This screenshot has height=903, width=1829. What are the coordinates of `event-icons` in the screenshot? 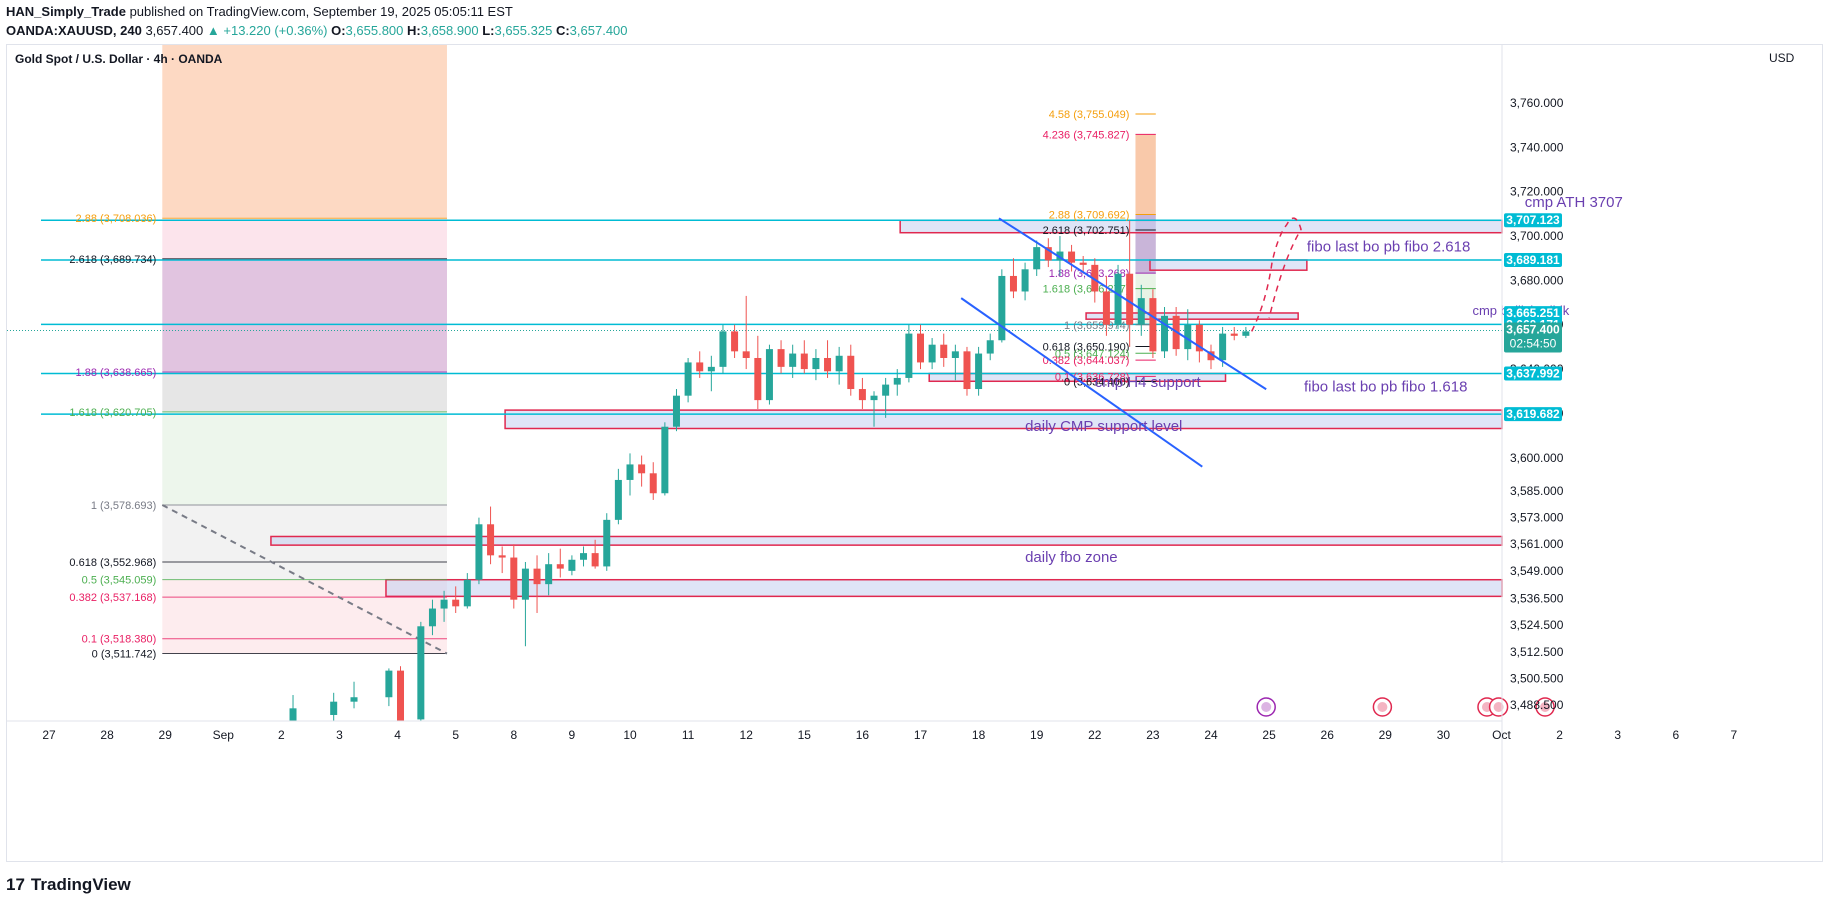 It's located at (1405, 707).